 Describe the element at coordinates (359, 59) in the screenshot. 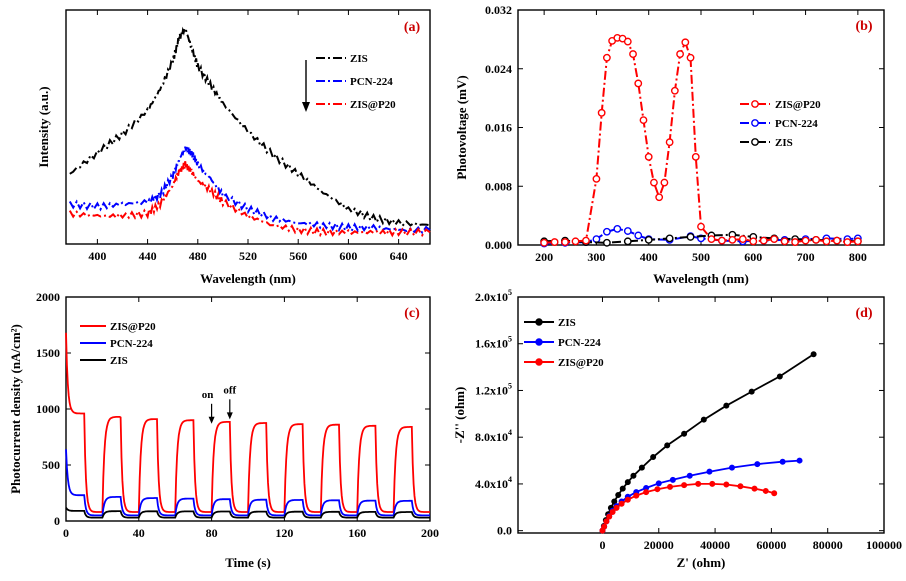

I see `panel-a-legend-label: ZIS` at that location.